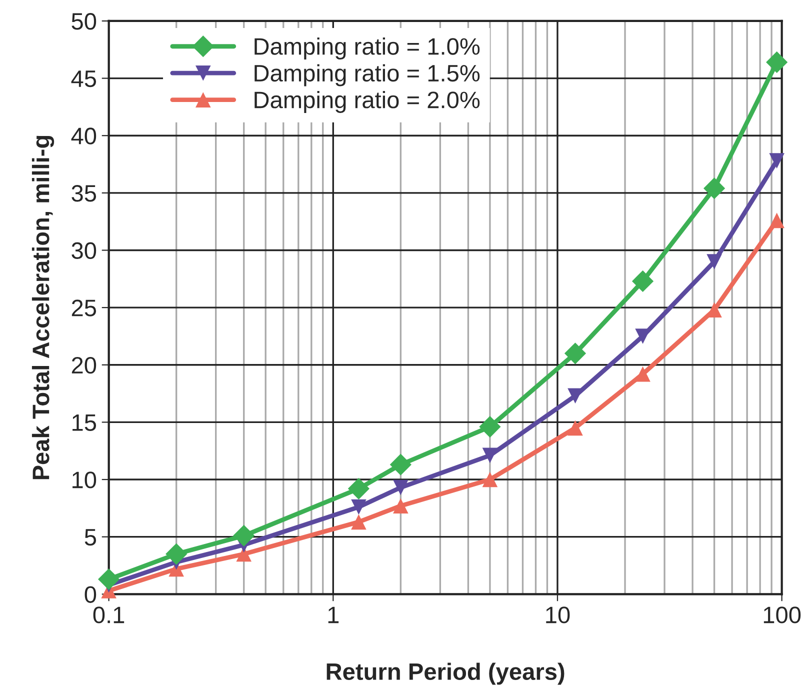 The image size is (806, 699). I want to click on y-tick-label: 0, so click(90, 594).